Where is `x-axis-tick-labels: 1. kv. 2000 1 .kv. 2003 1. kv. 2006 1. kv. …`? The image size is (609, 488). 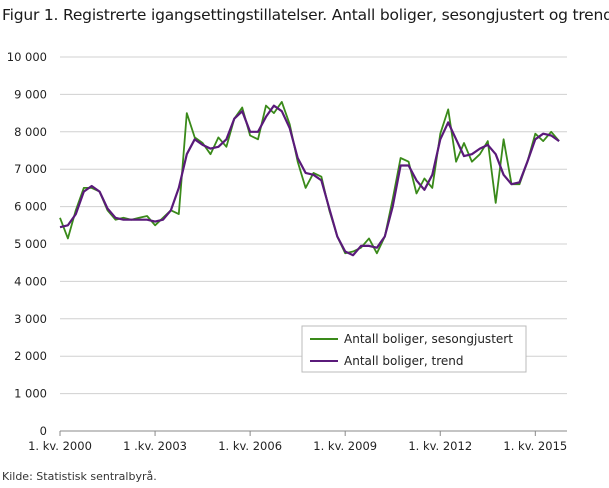 x-axis-tick-labels: 1. kv. 2000 1 .kv. 2003 1. kv. 2006 1. kv. … is located at coordinates (297, 446).